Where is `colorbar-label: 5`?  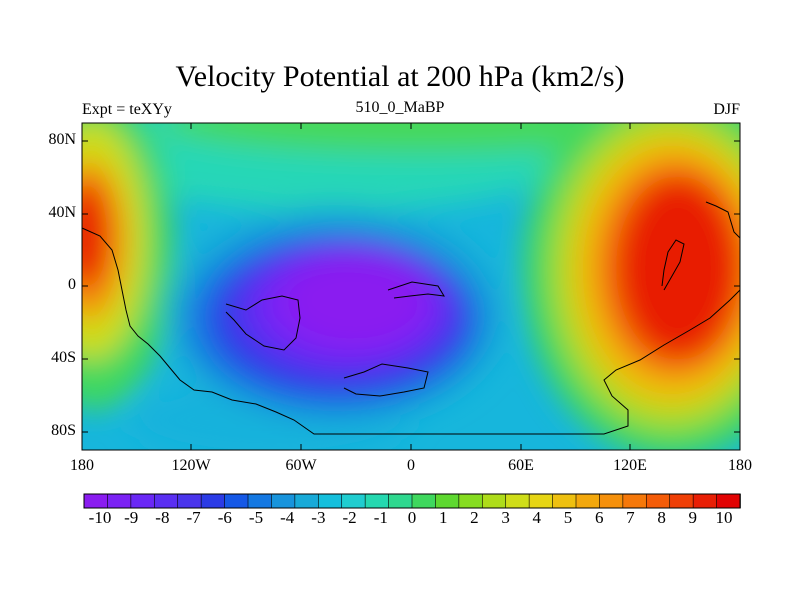 colorbar-label: 5 is located at coordinates (568, 517).